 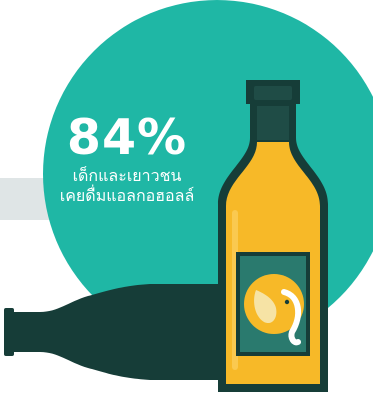 I want to click on lying-bottle-icon, so click(x=118, y=332).